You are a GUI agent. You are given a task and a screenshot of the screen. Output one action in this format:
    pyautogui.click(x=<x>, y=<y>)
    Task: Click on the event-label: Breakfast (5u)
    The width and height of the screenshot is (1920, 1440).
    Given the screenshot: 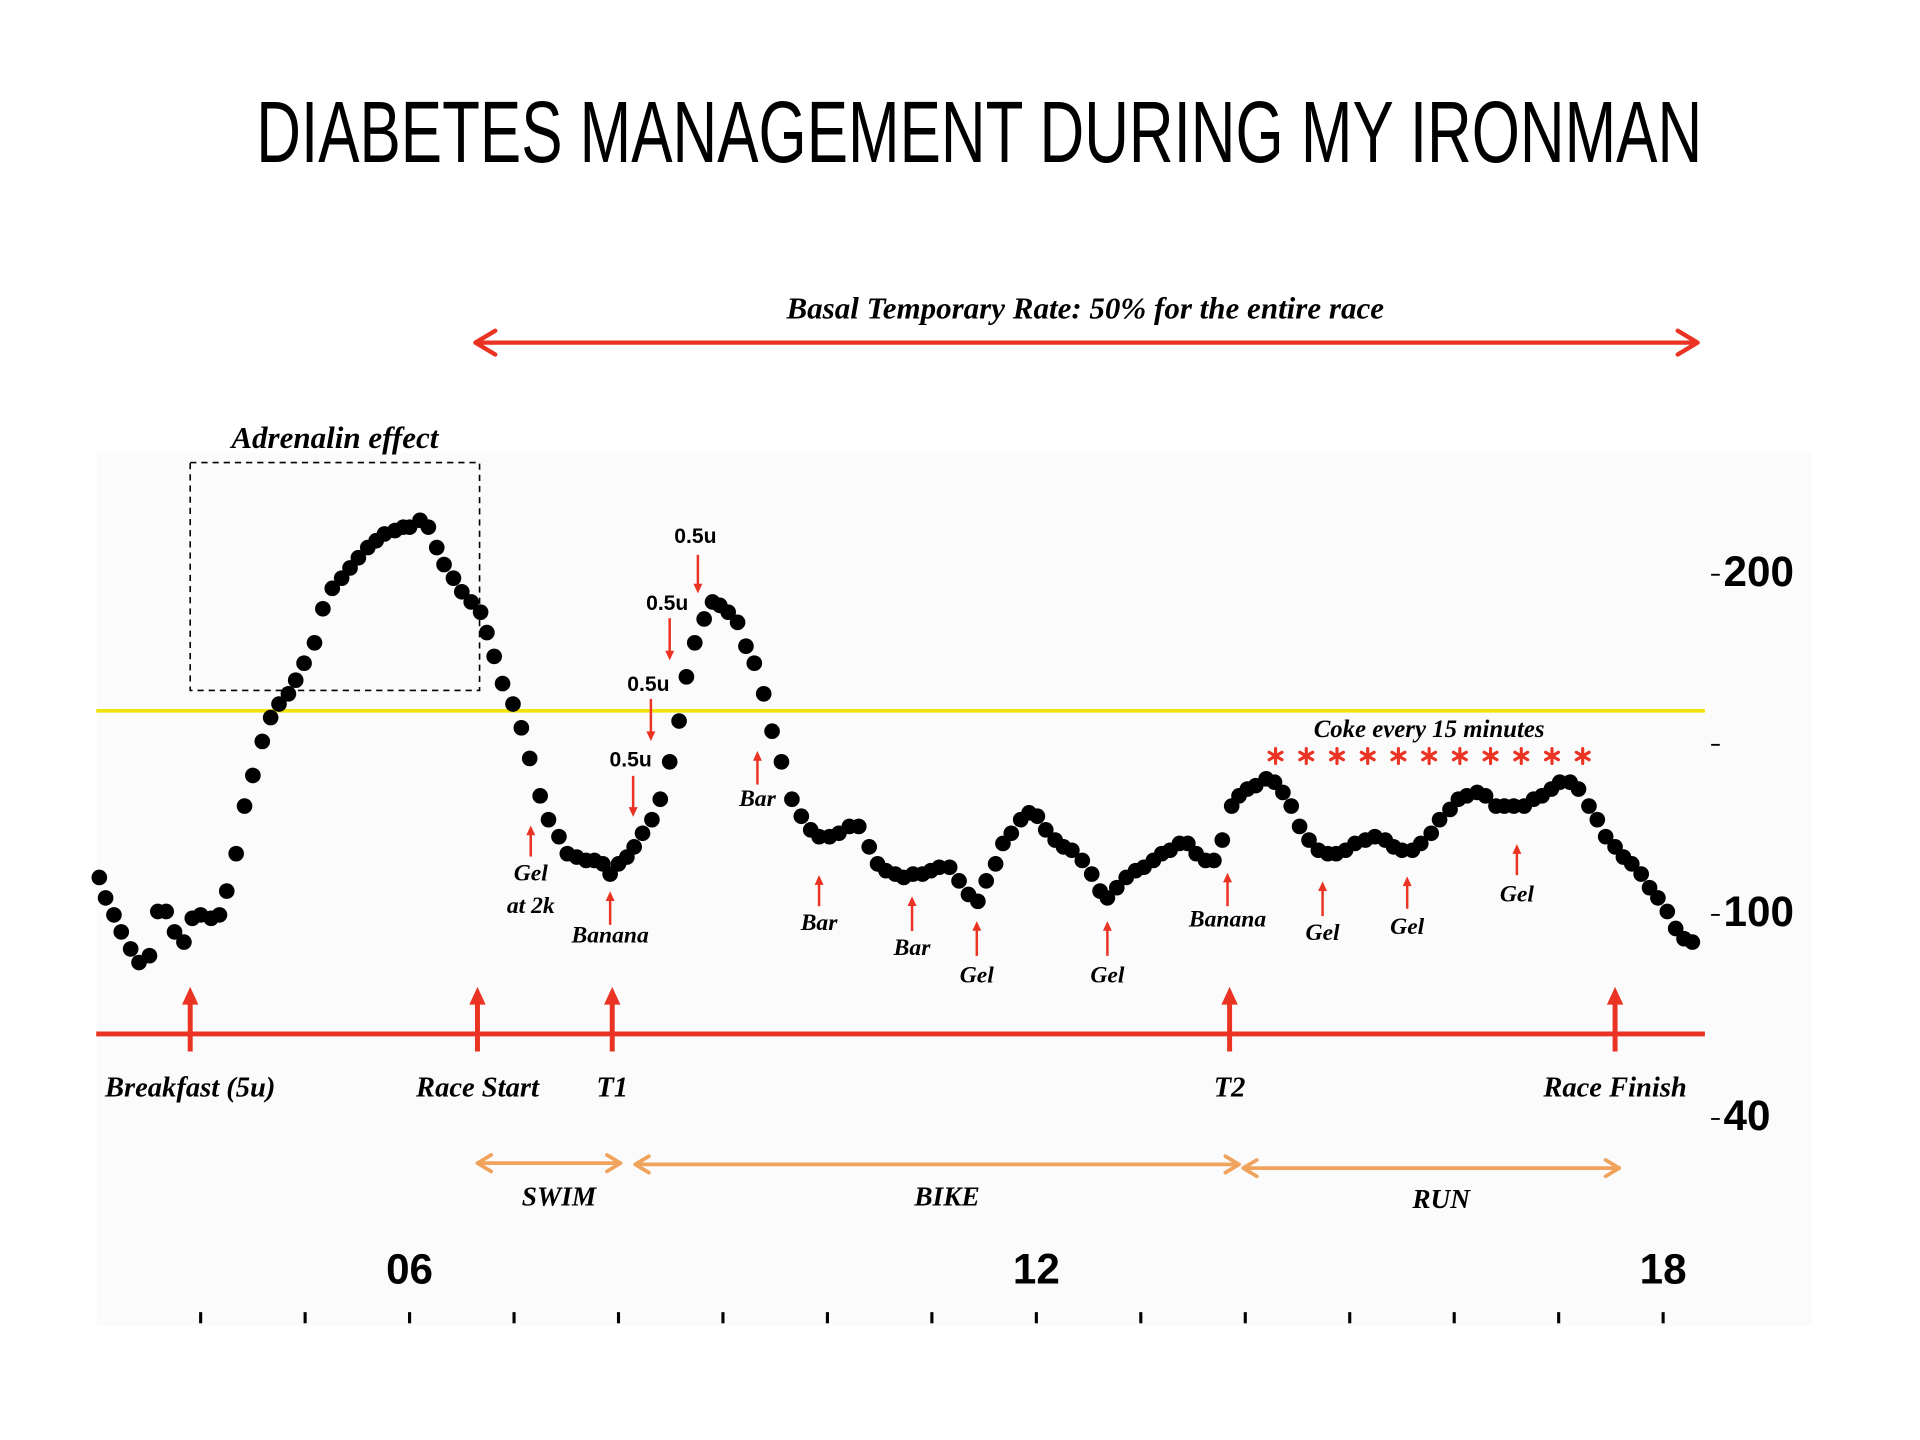 What is the action you would take?
    pyautogui.click(x=189, y=1087)
    